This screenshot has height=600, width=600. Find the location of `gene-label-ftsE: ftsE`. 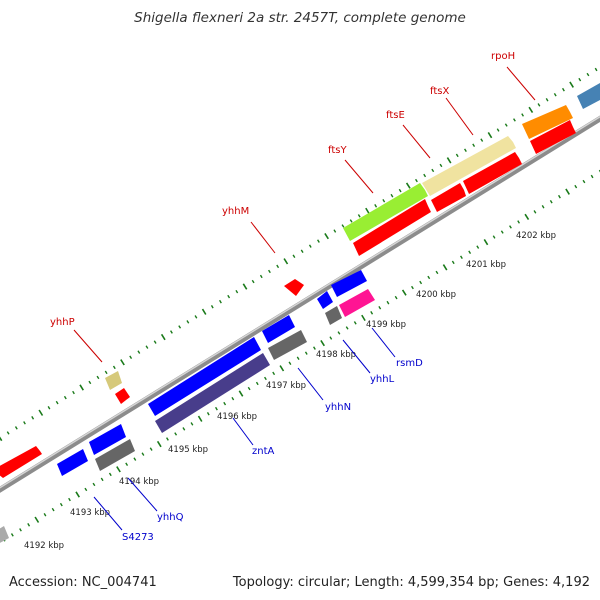

gene-label-ftsE: ftsE is located at coordinates (395, 115).